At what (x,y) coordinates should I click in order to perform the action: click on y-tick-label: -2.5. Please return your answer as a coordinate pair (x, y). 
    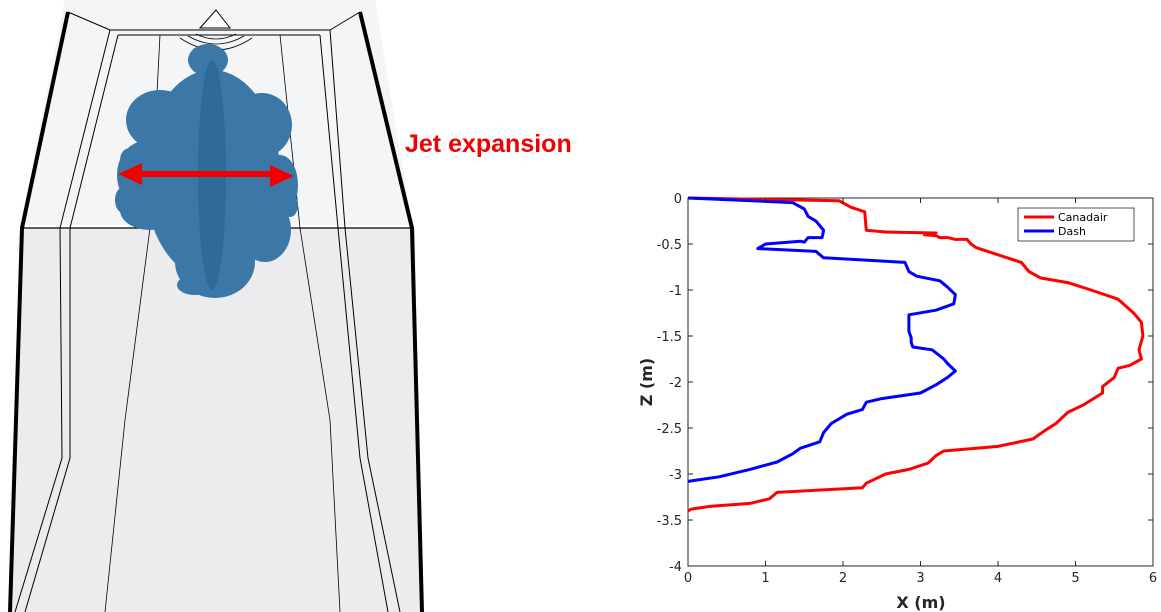
    Looking at the image, I should click on (669, 429).